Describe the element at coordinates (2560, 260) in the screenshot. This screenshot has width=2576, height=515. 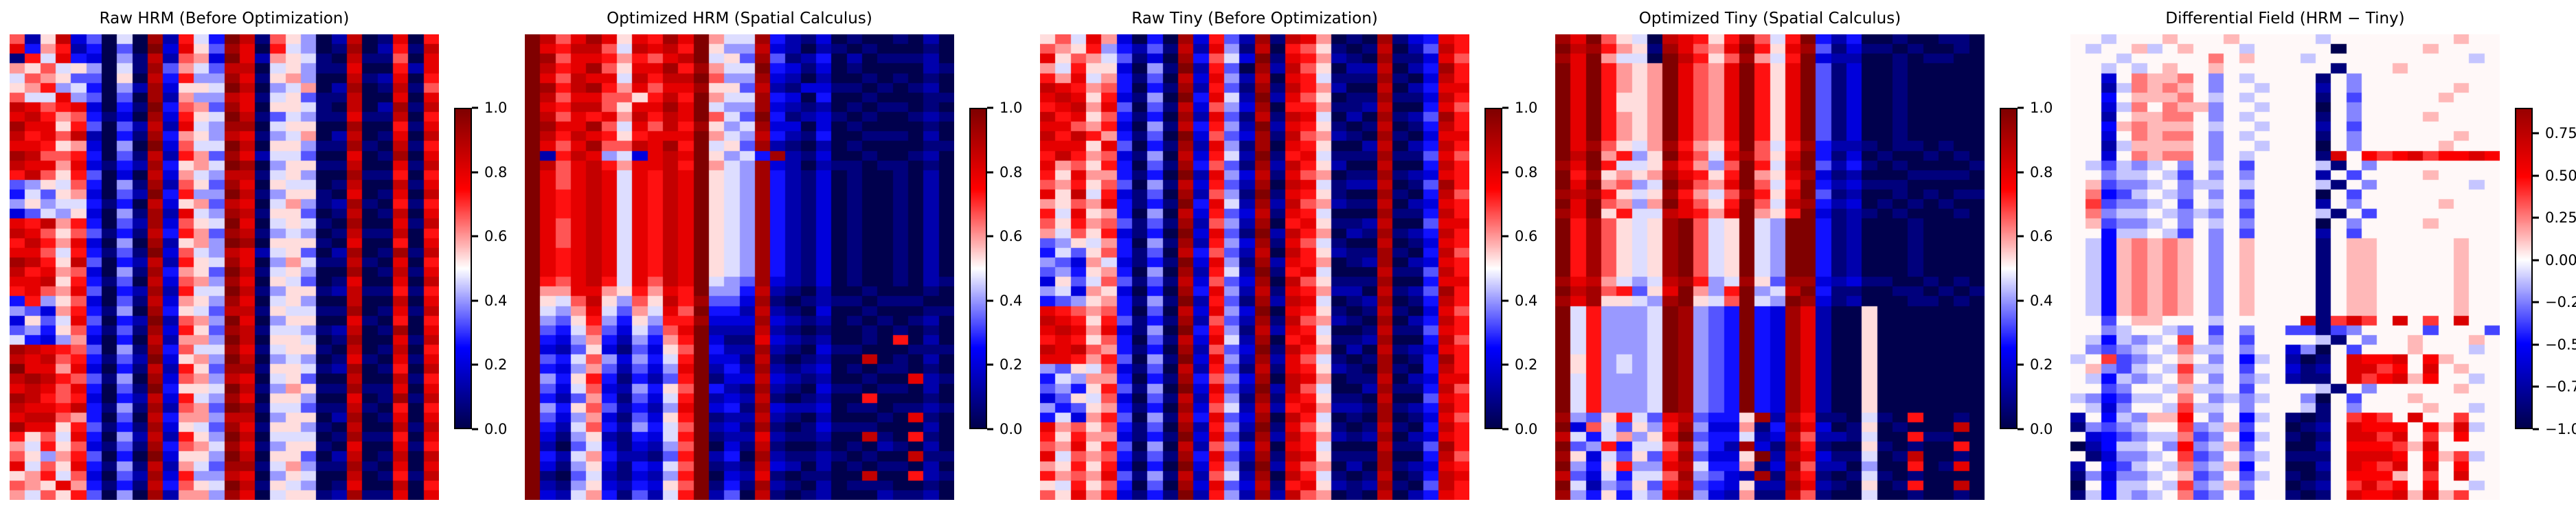
I see `colorbar-tick-label: 0.00` at that location.